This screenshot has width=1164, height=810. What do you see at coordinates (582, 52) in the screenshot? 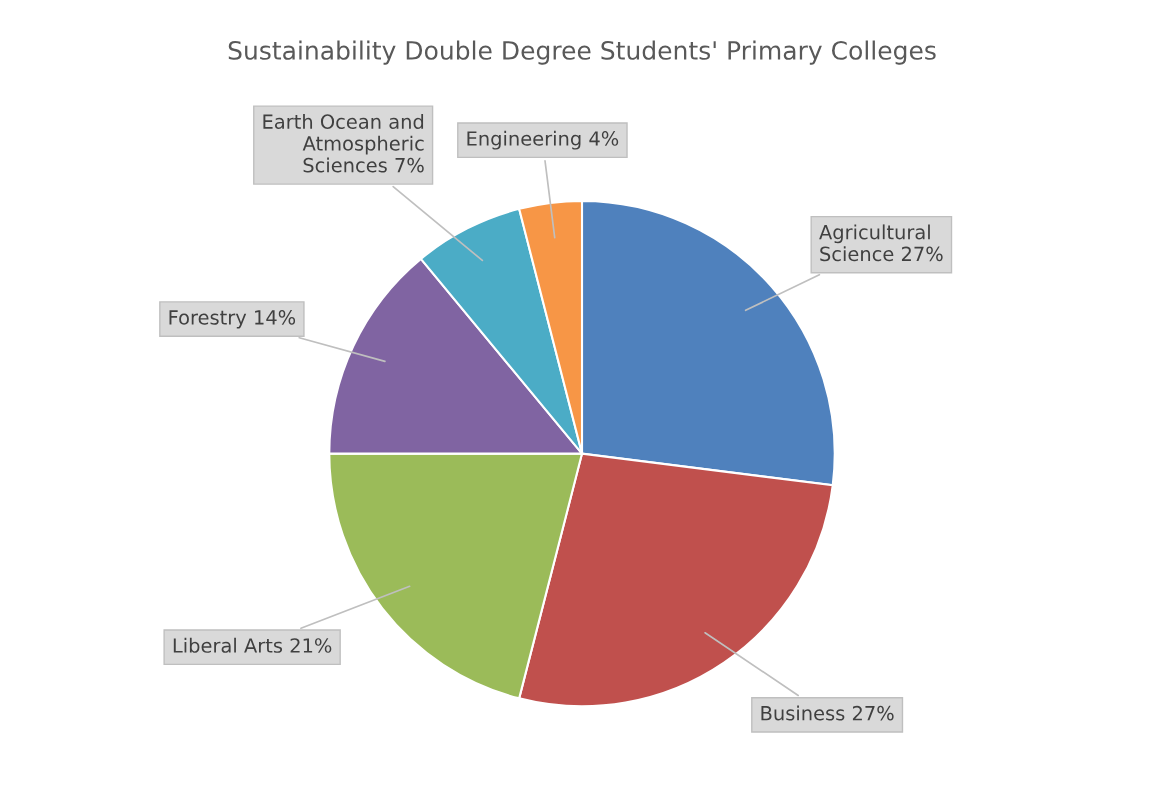
I see `chart-title: Sustainability Double Degree Students' Primary Colleges` at bounding box center [582, 52].